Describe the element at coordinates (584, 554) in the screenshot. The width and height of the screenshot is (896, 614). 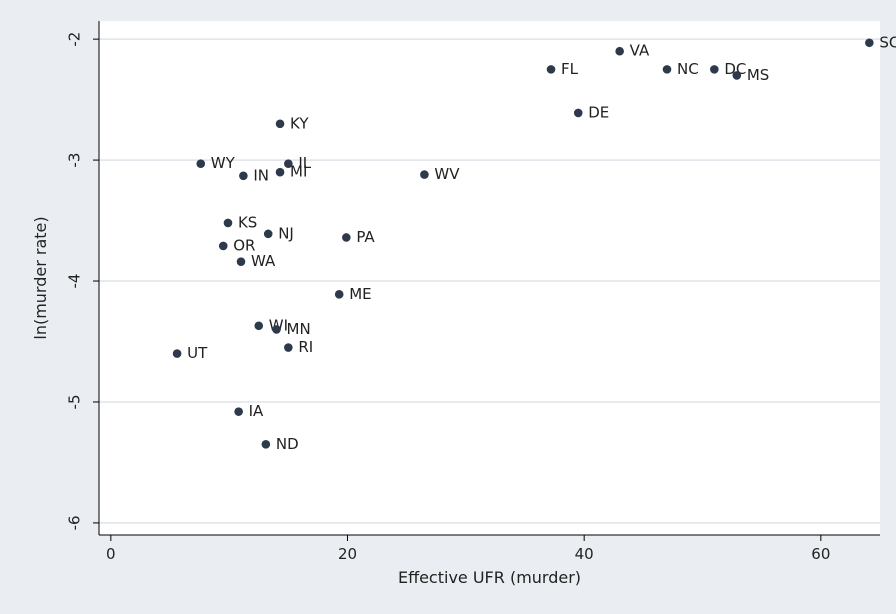
I see `x-tick-label: 40` at that location.